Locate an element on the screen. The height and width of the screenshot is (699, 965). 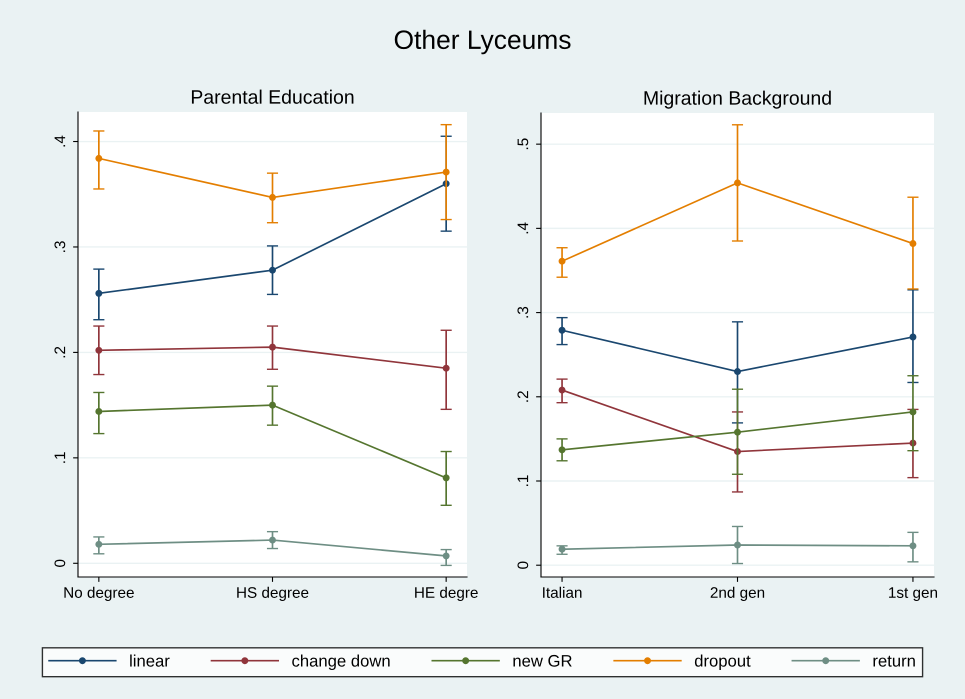
legend-label: return is located at coordinates (894, 661).